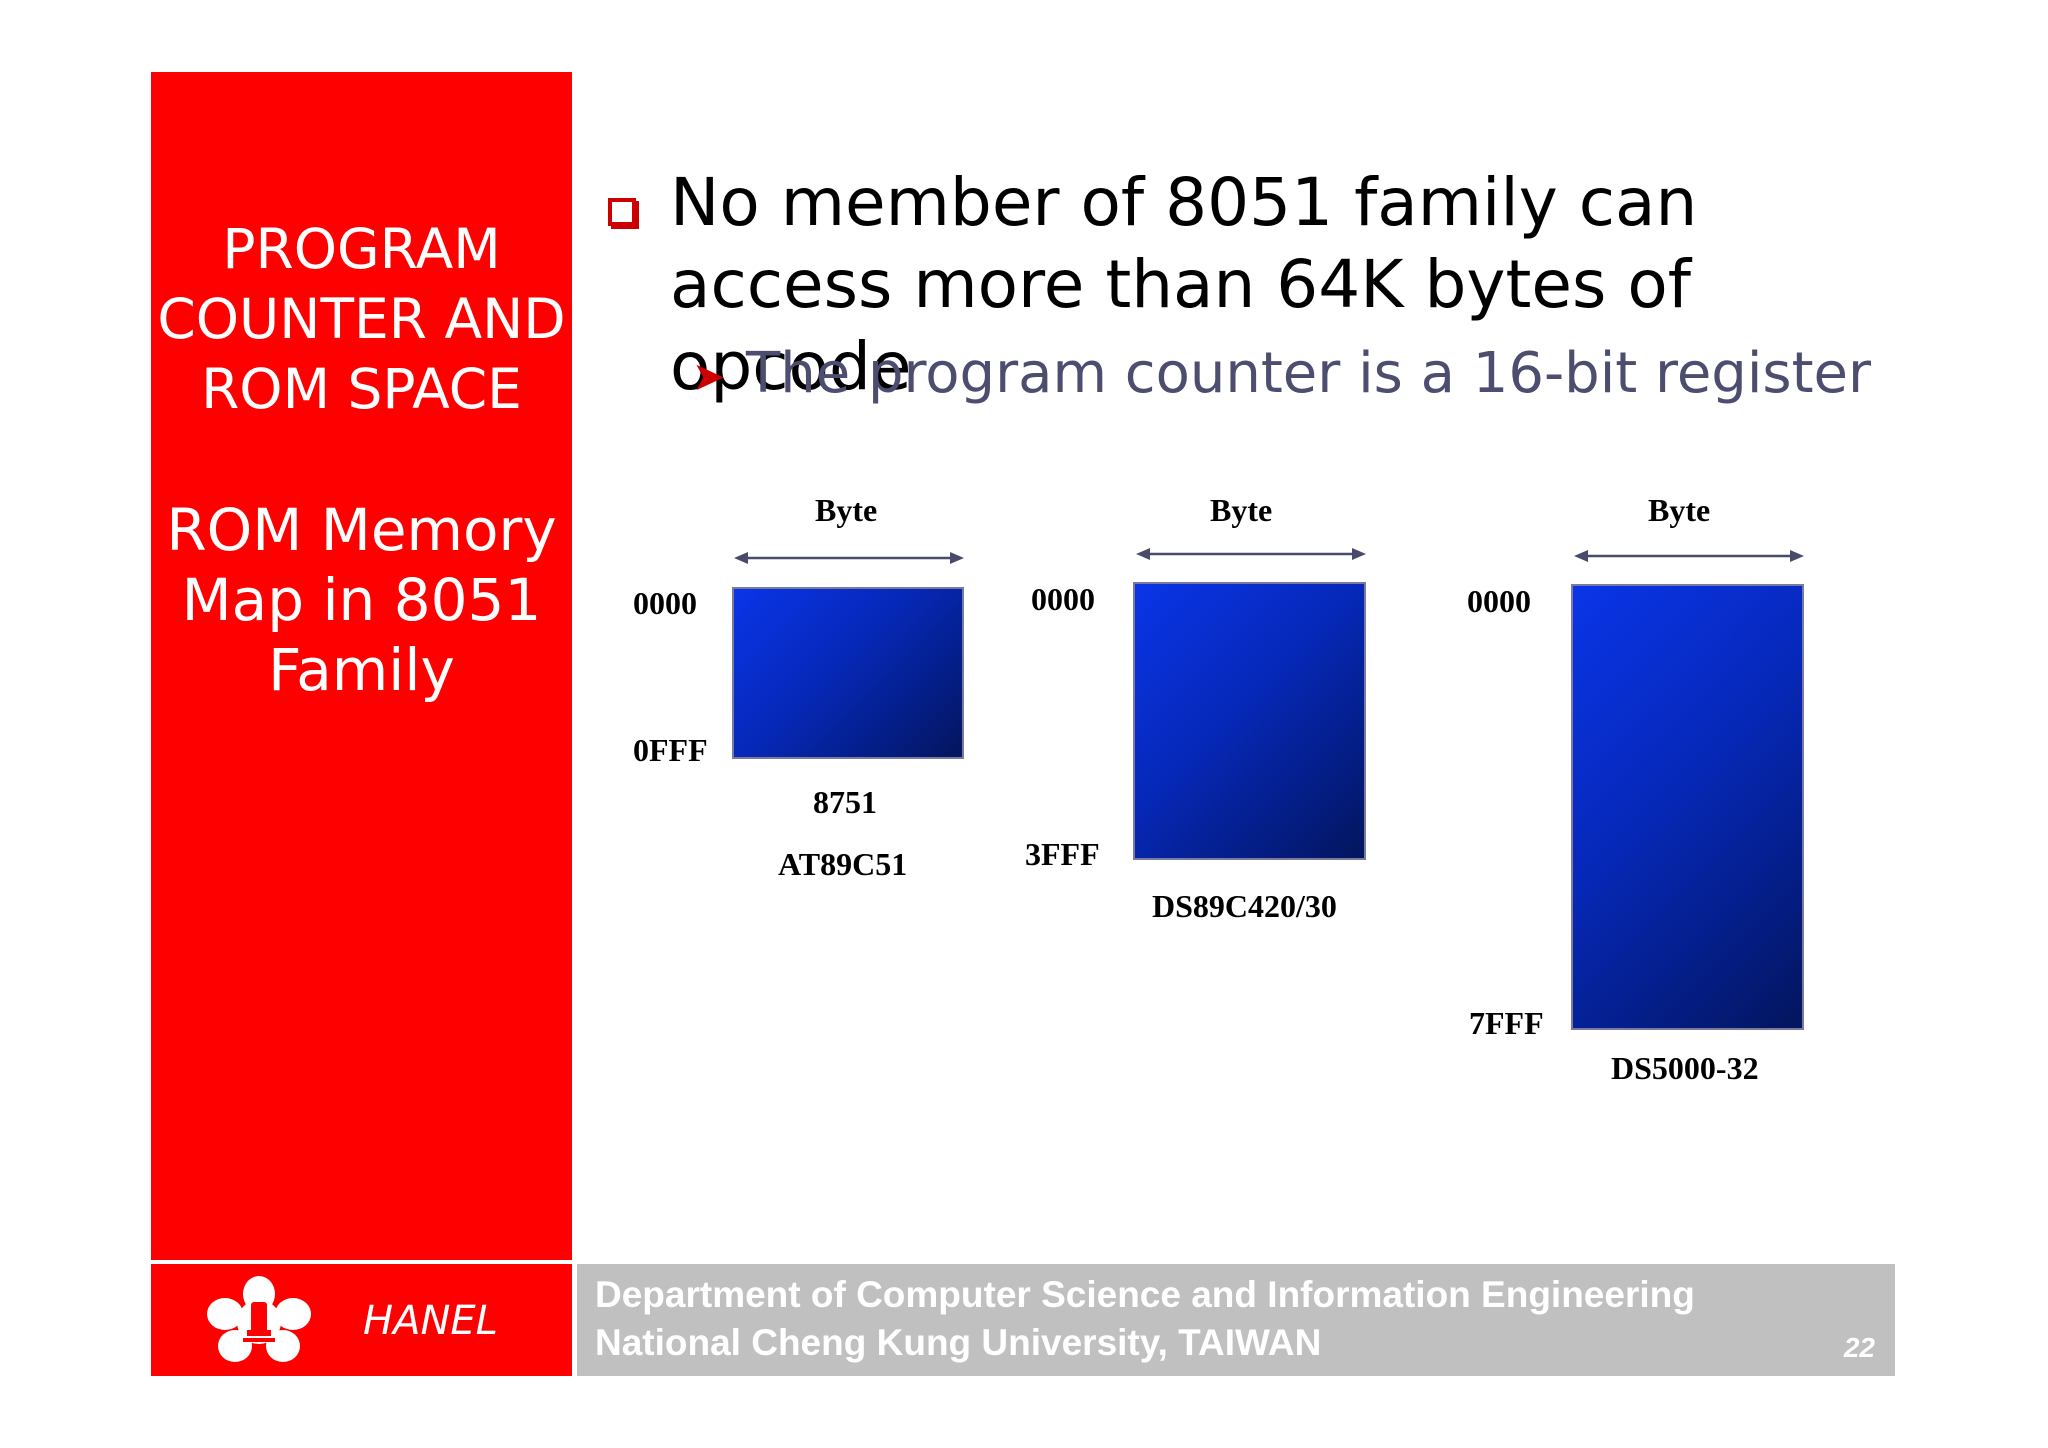 The height and width of the screenshot is (1448, 2048). Describe the element at coordinates (259, 1319) in the screenshot. I see `university-emblem-icon` at that location.